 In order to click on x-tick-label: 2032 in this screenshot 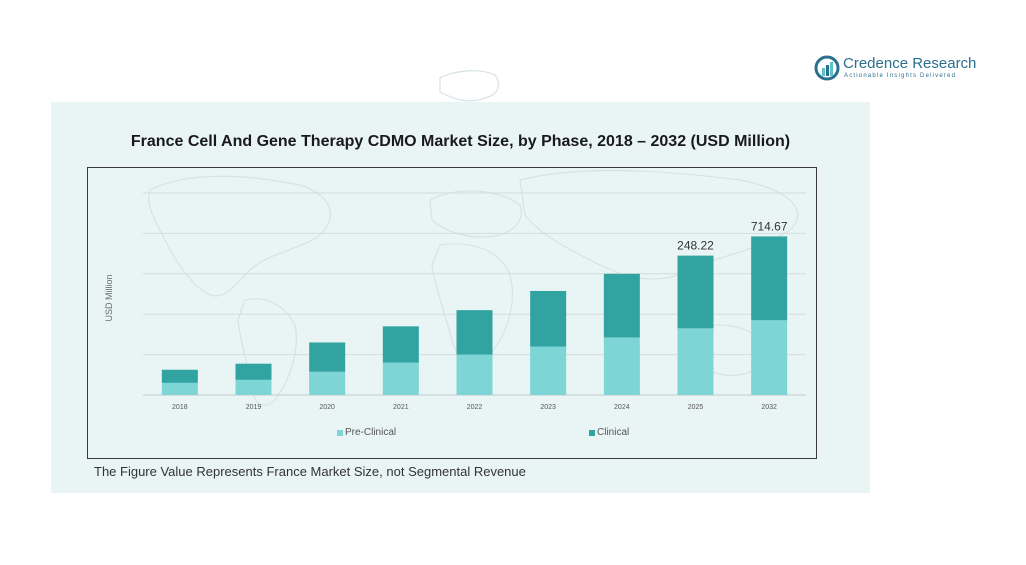, I will do `click(769, 407)`.